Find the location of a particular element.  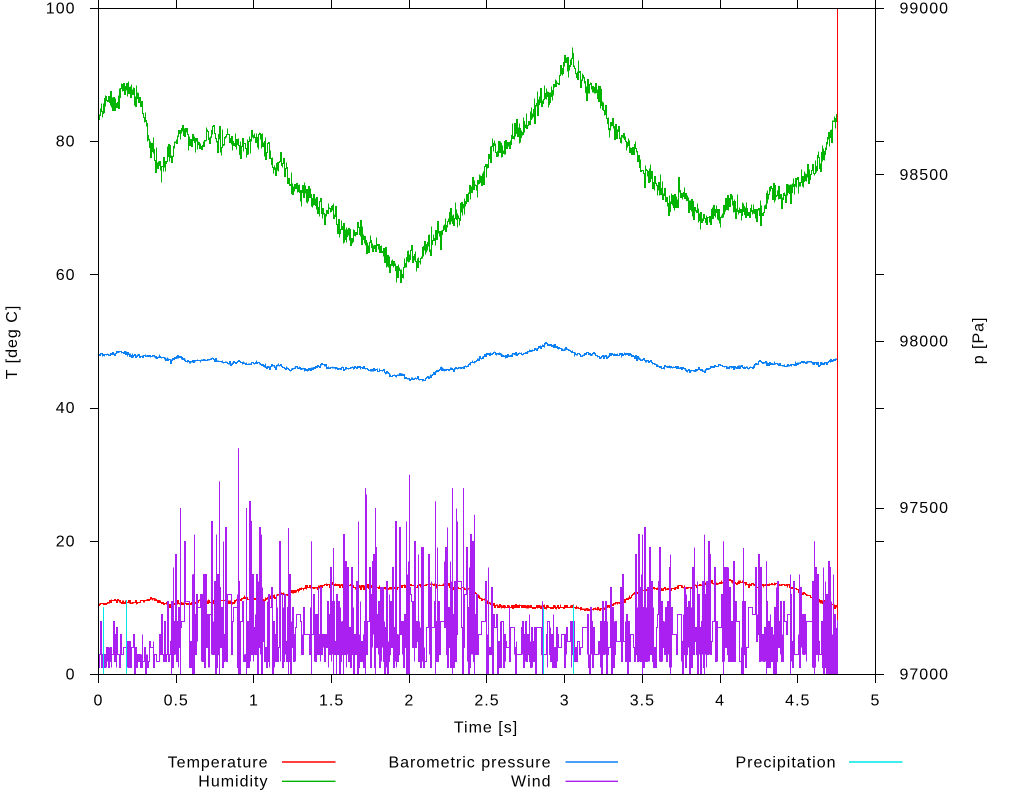

svg-text: Barometric pressure is located at coordinates (469, 762).